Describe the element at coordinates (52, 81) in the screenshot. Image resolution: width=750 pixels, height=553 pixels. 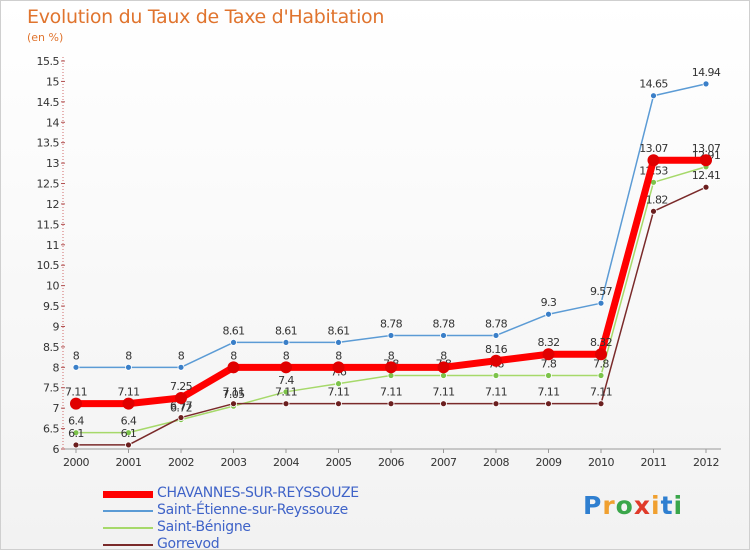
I see `y-tick-label: 15` at that location.